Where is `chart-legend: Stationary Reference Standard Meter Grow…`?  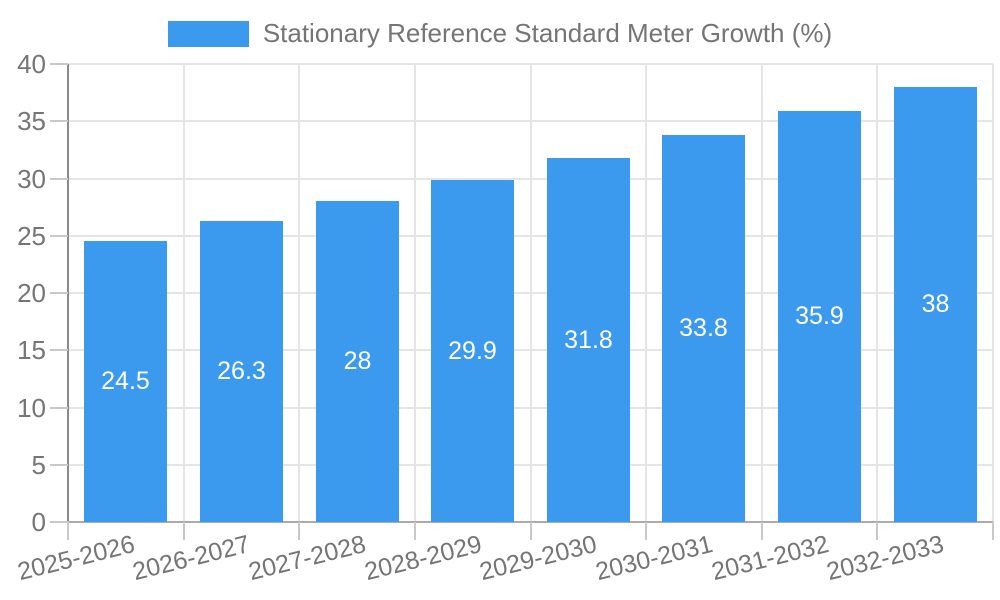 chart-legend: Stationary Reference Standard Meter Grow… is located at coordinates (500, 33).